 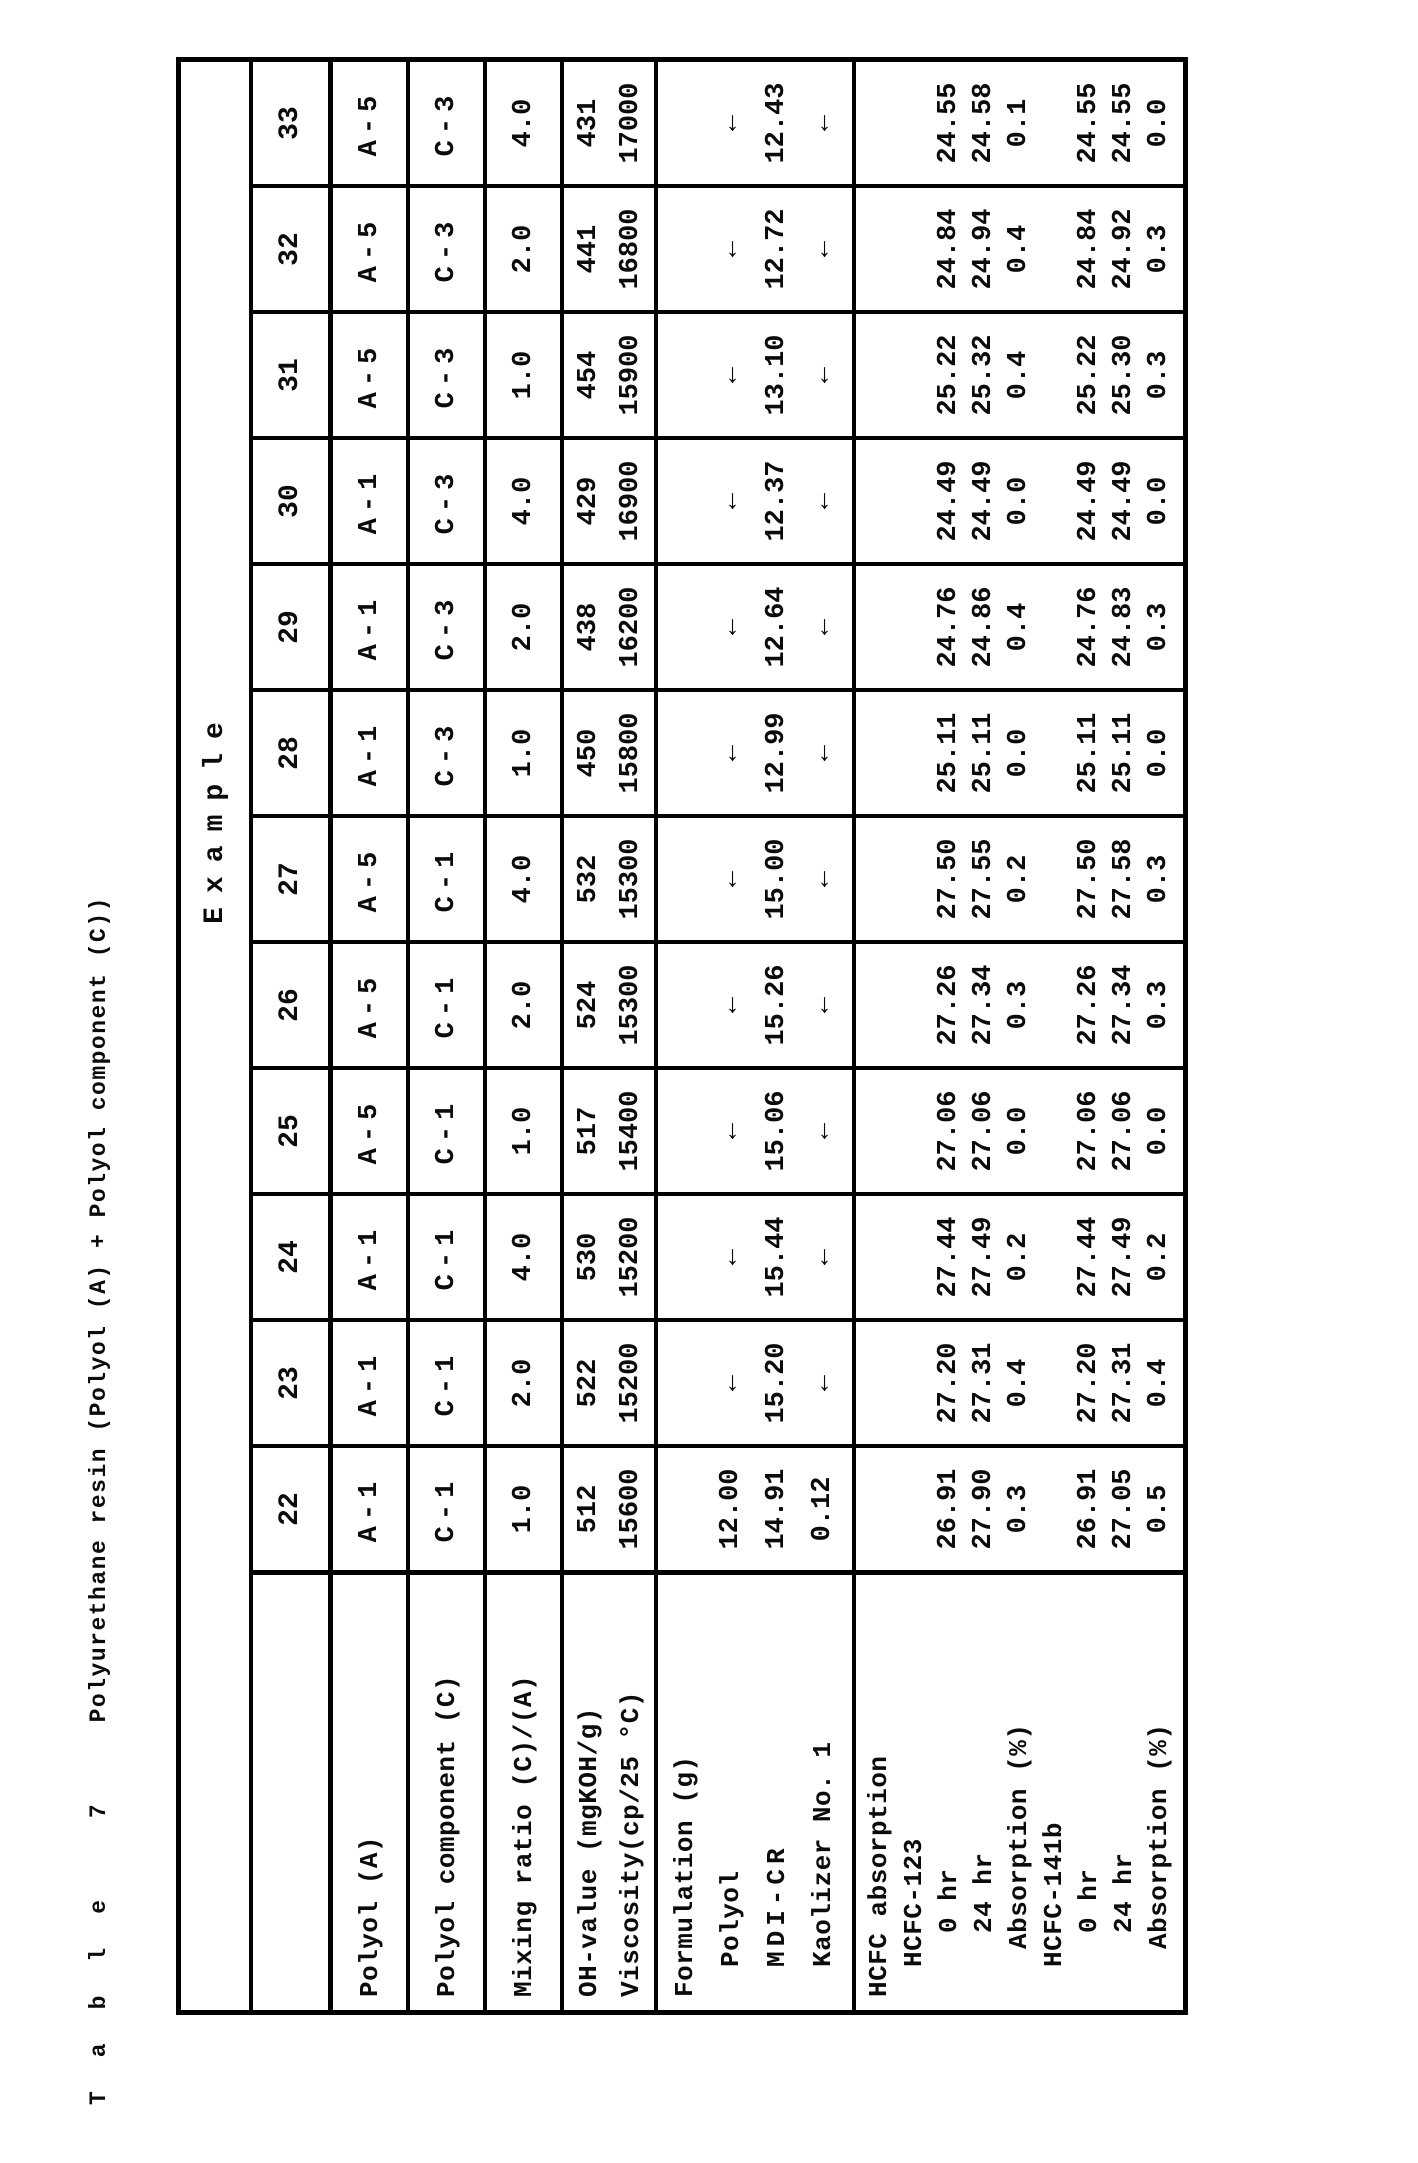 What do you see at coordinates (217, 1036) in the screenshot?
I see `example-header-row: Example` at bounding box center [217, 1036].